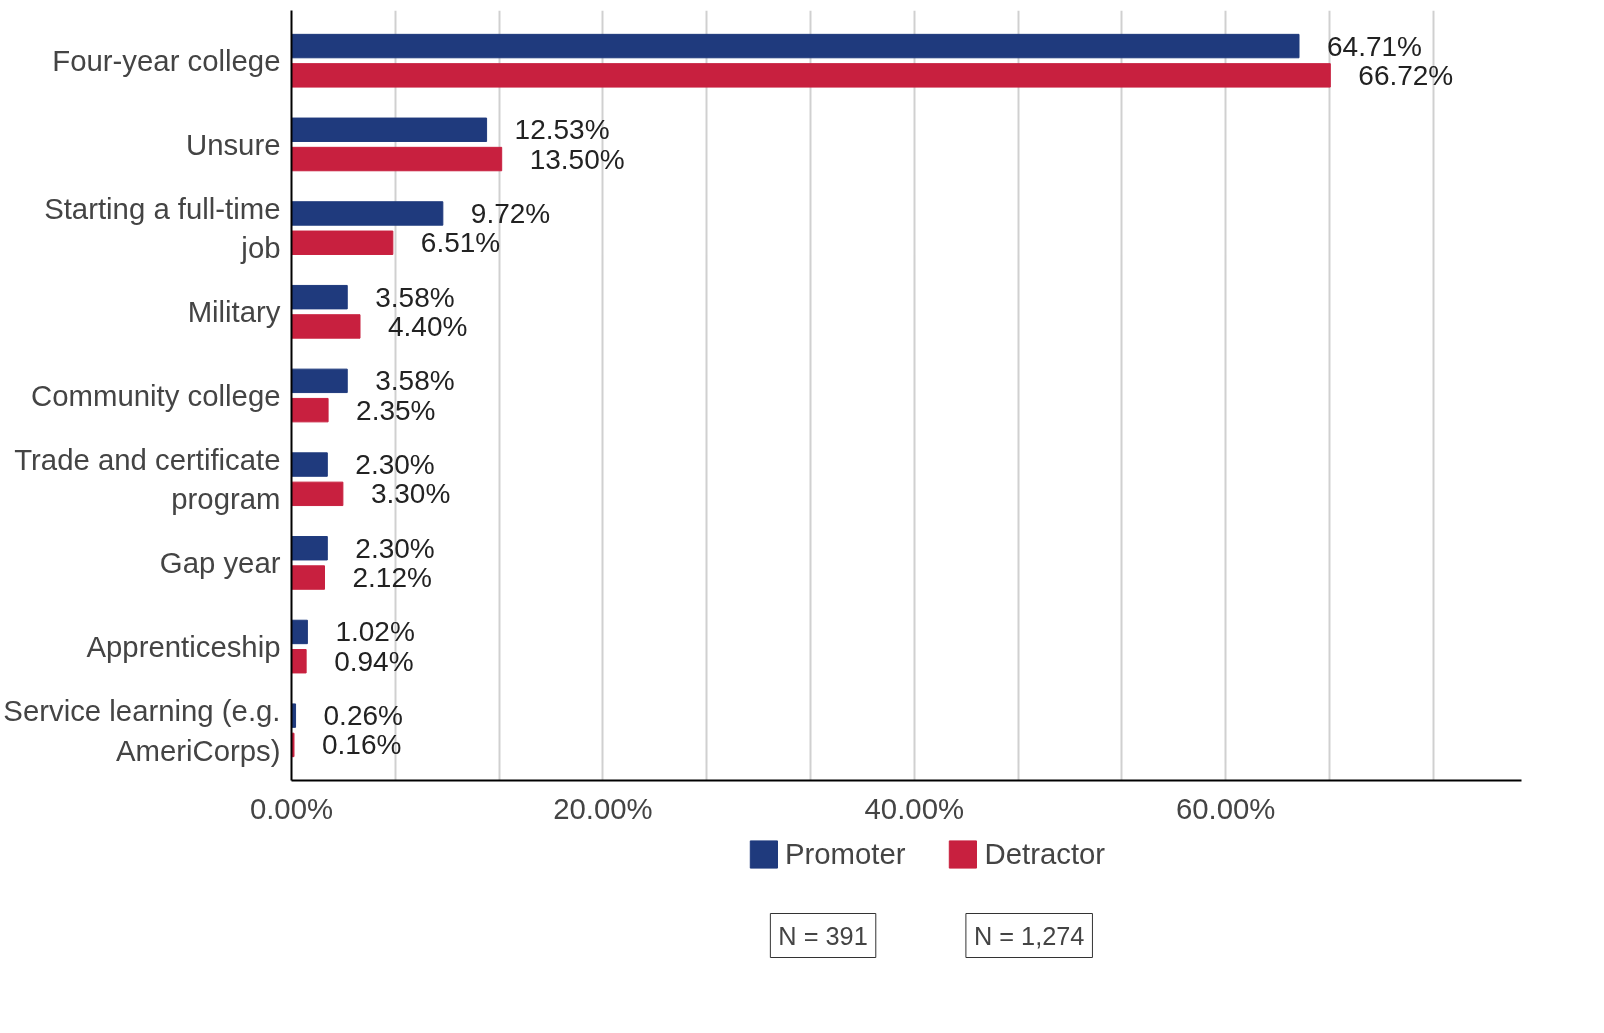  What do you see at coordinates (392, 578) in the screenshot?
I see `data-label: 2.12%` at bounding box center [392, 578].